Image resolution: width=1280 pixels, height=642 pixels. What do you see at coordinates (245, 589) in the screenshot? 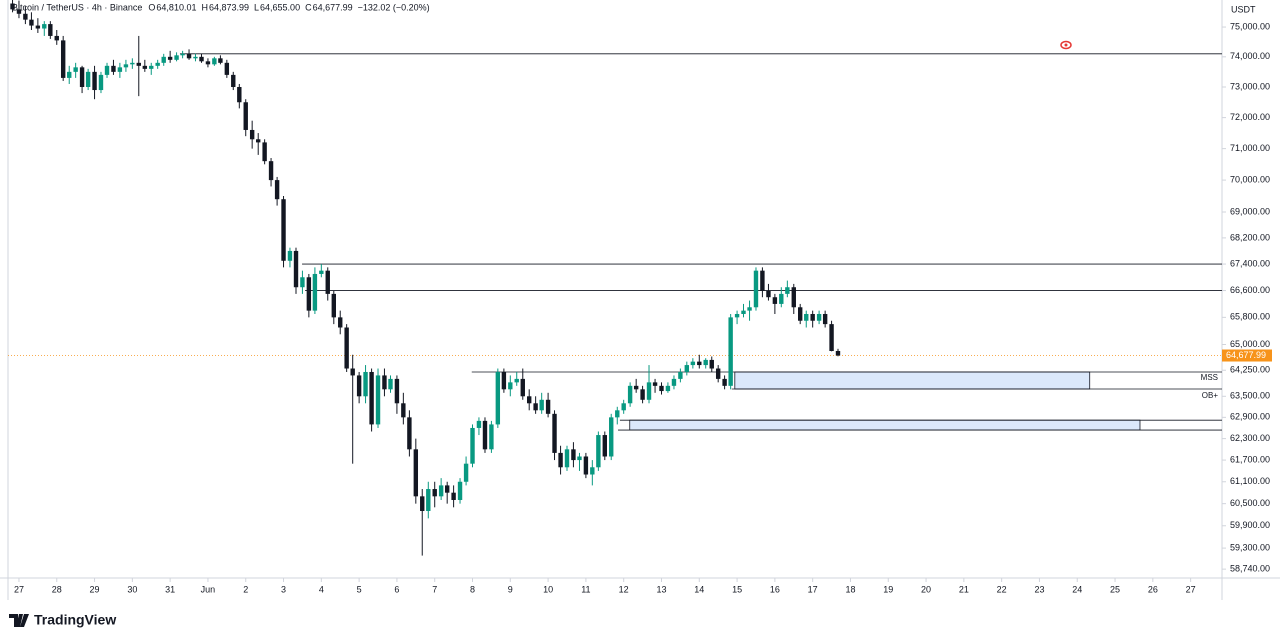
I see `x-tick-label: 2` at bounding box center [245, 589].